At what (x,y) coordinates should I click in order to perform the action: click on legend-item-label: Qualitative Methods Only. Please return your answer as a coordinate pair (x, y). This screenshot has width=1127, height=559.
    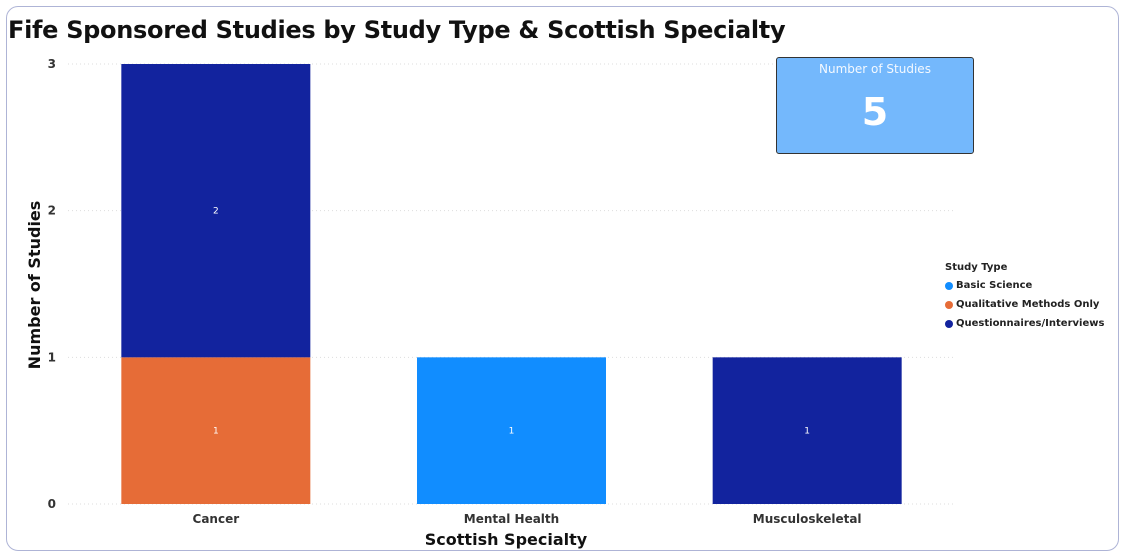
    Looking at the image, I should click on (1028, 304).